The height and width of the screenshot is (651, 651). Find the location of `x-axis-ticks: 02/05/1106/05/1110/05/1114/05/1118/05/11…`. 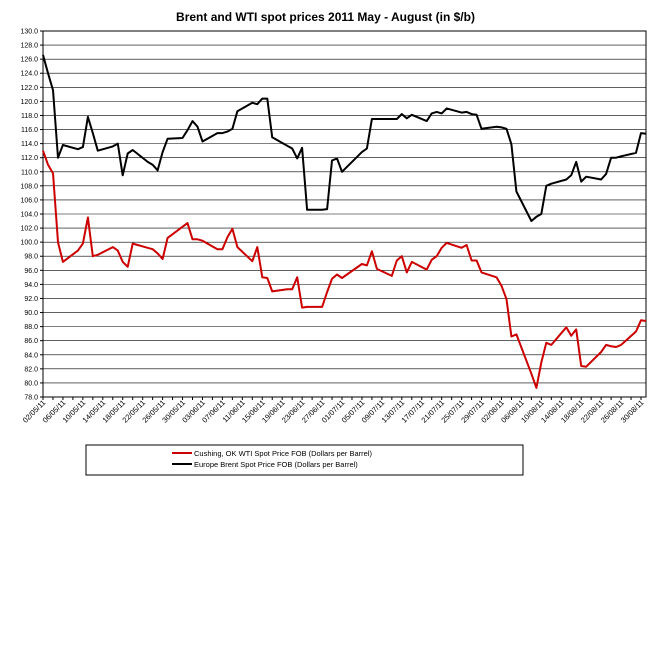

x-axis-ticks: 02/05/1106/05/1110/05/1114/05/1118/05/11… is located at coordinates (333, 411).